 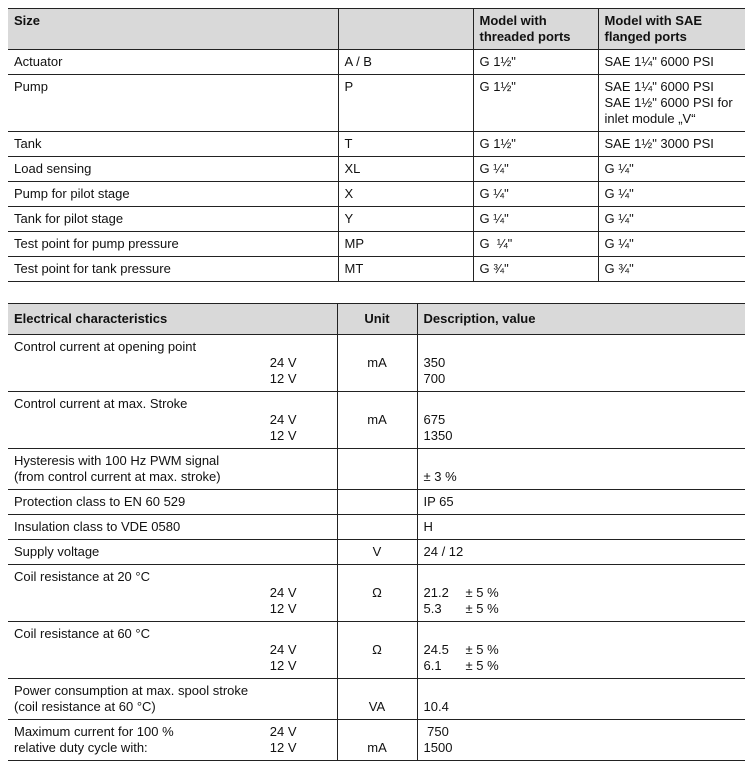 I want to click on cell-description: Supply voltage, so click(x=172, y=552).